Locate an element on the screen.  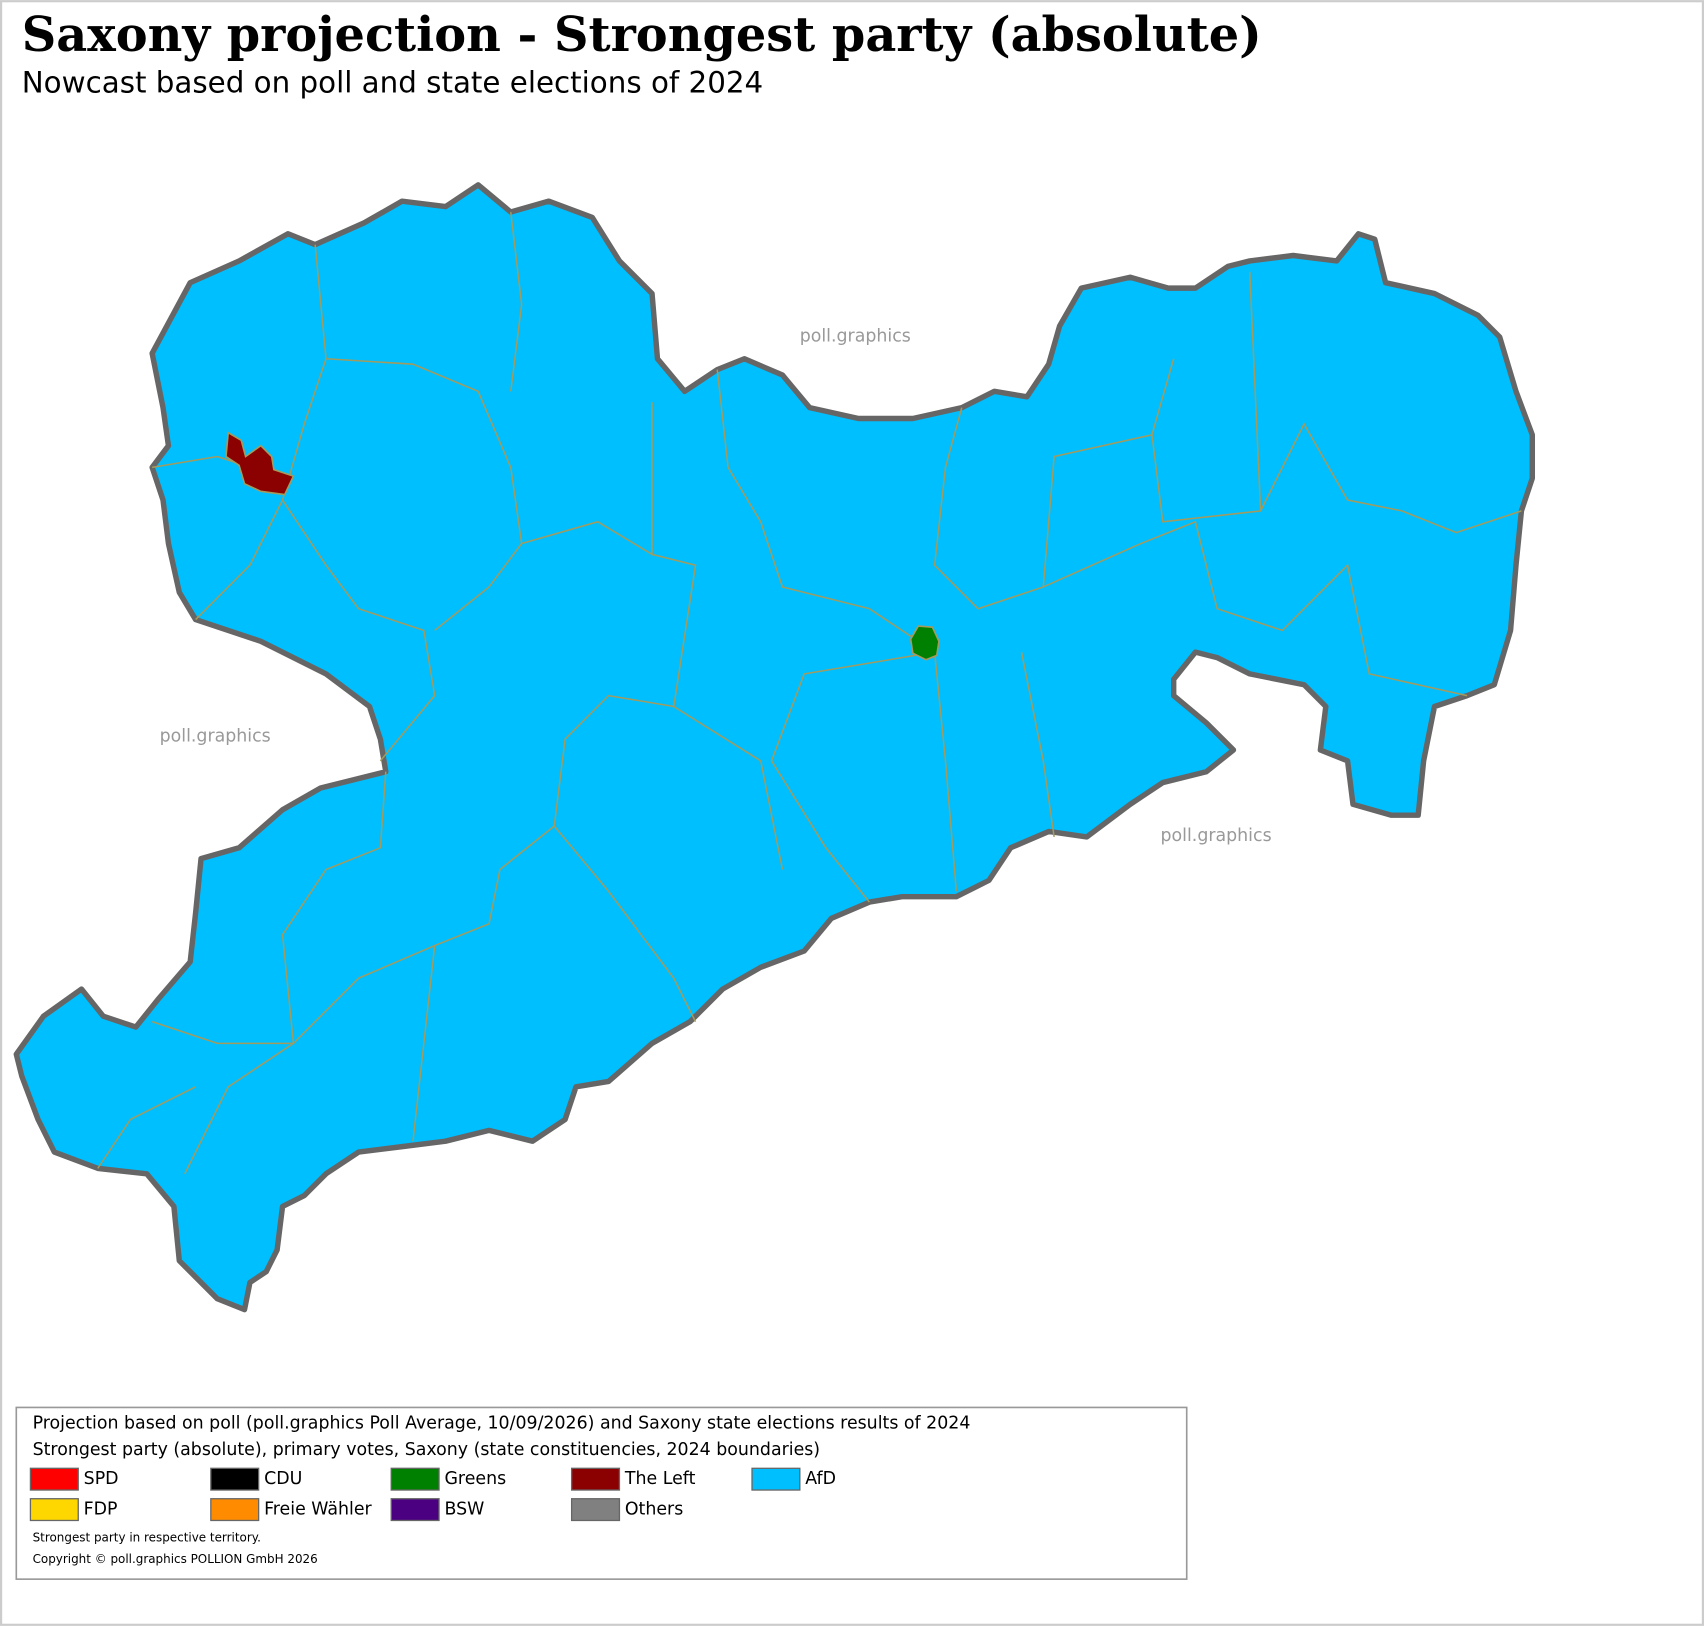
legend-label: The Left is located at coordinates (660, 1479).